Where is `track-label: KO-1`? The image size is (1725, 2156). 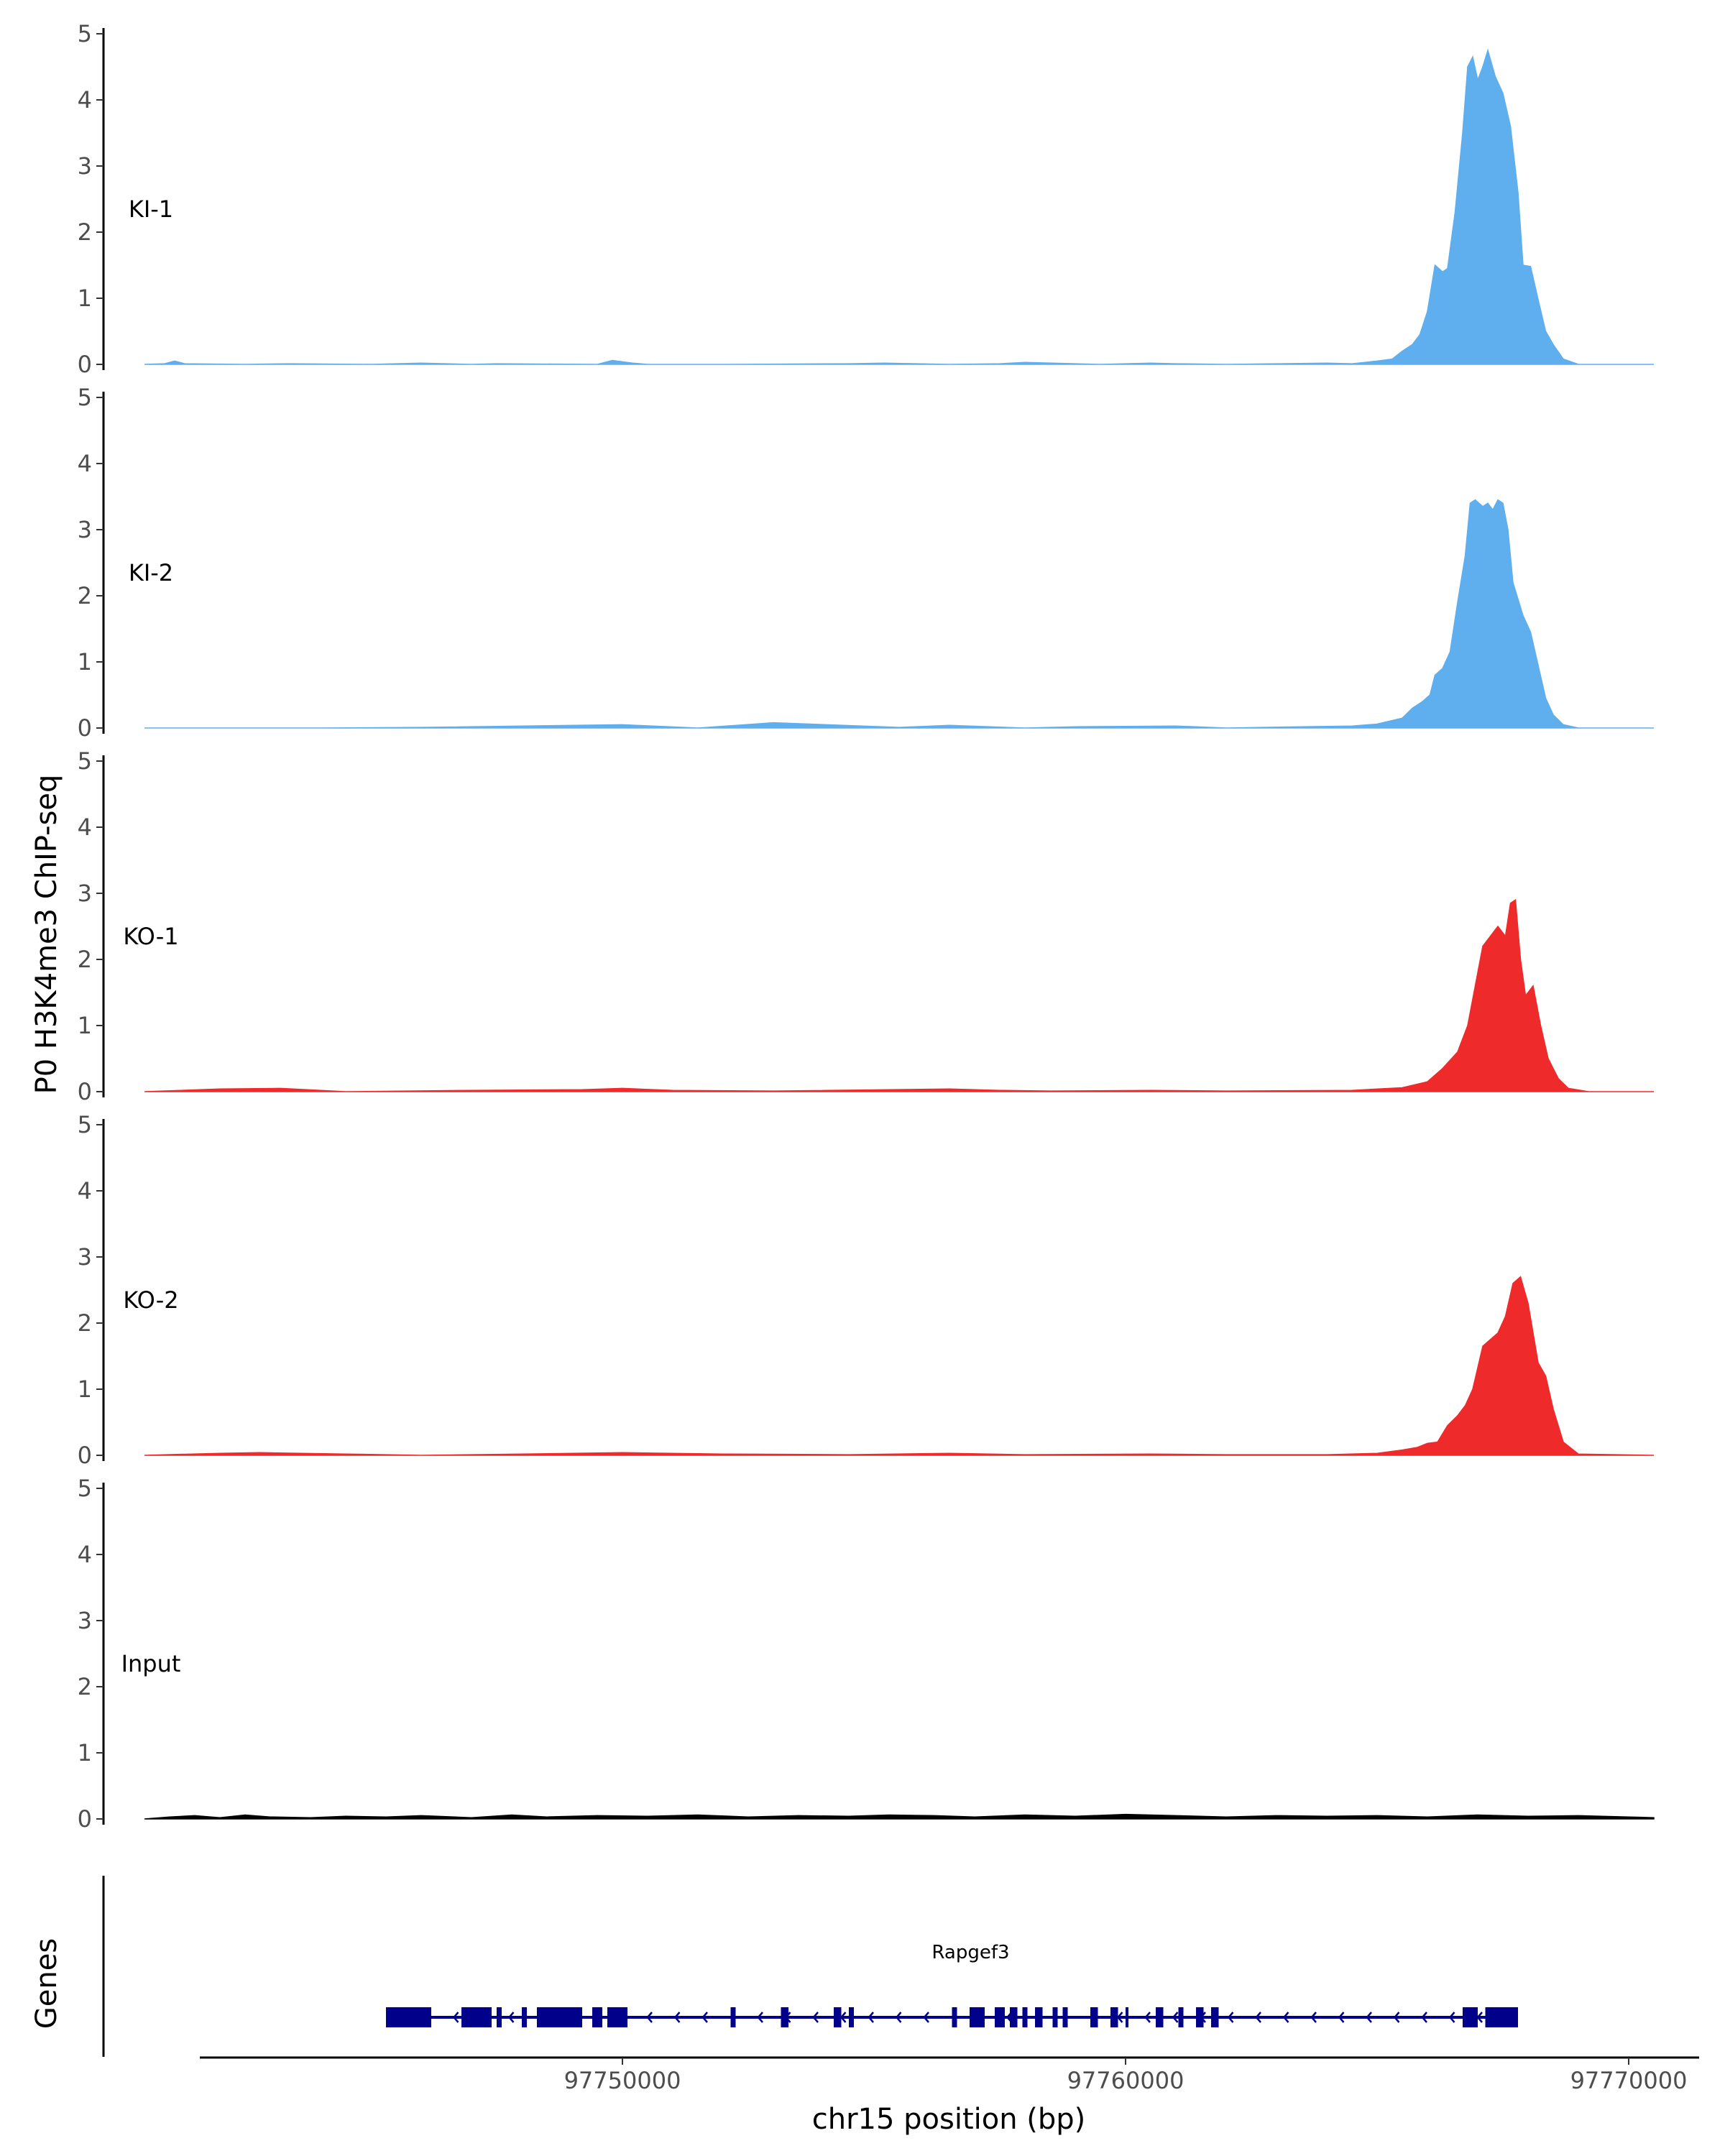 track-label: KO-1 is located at coordinates (150, 937).